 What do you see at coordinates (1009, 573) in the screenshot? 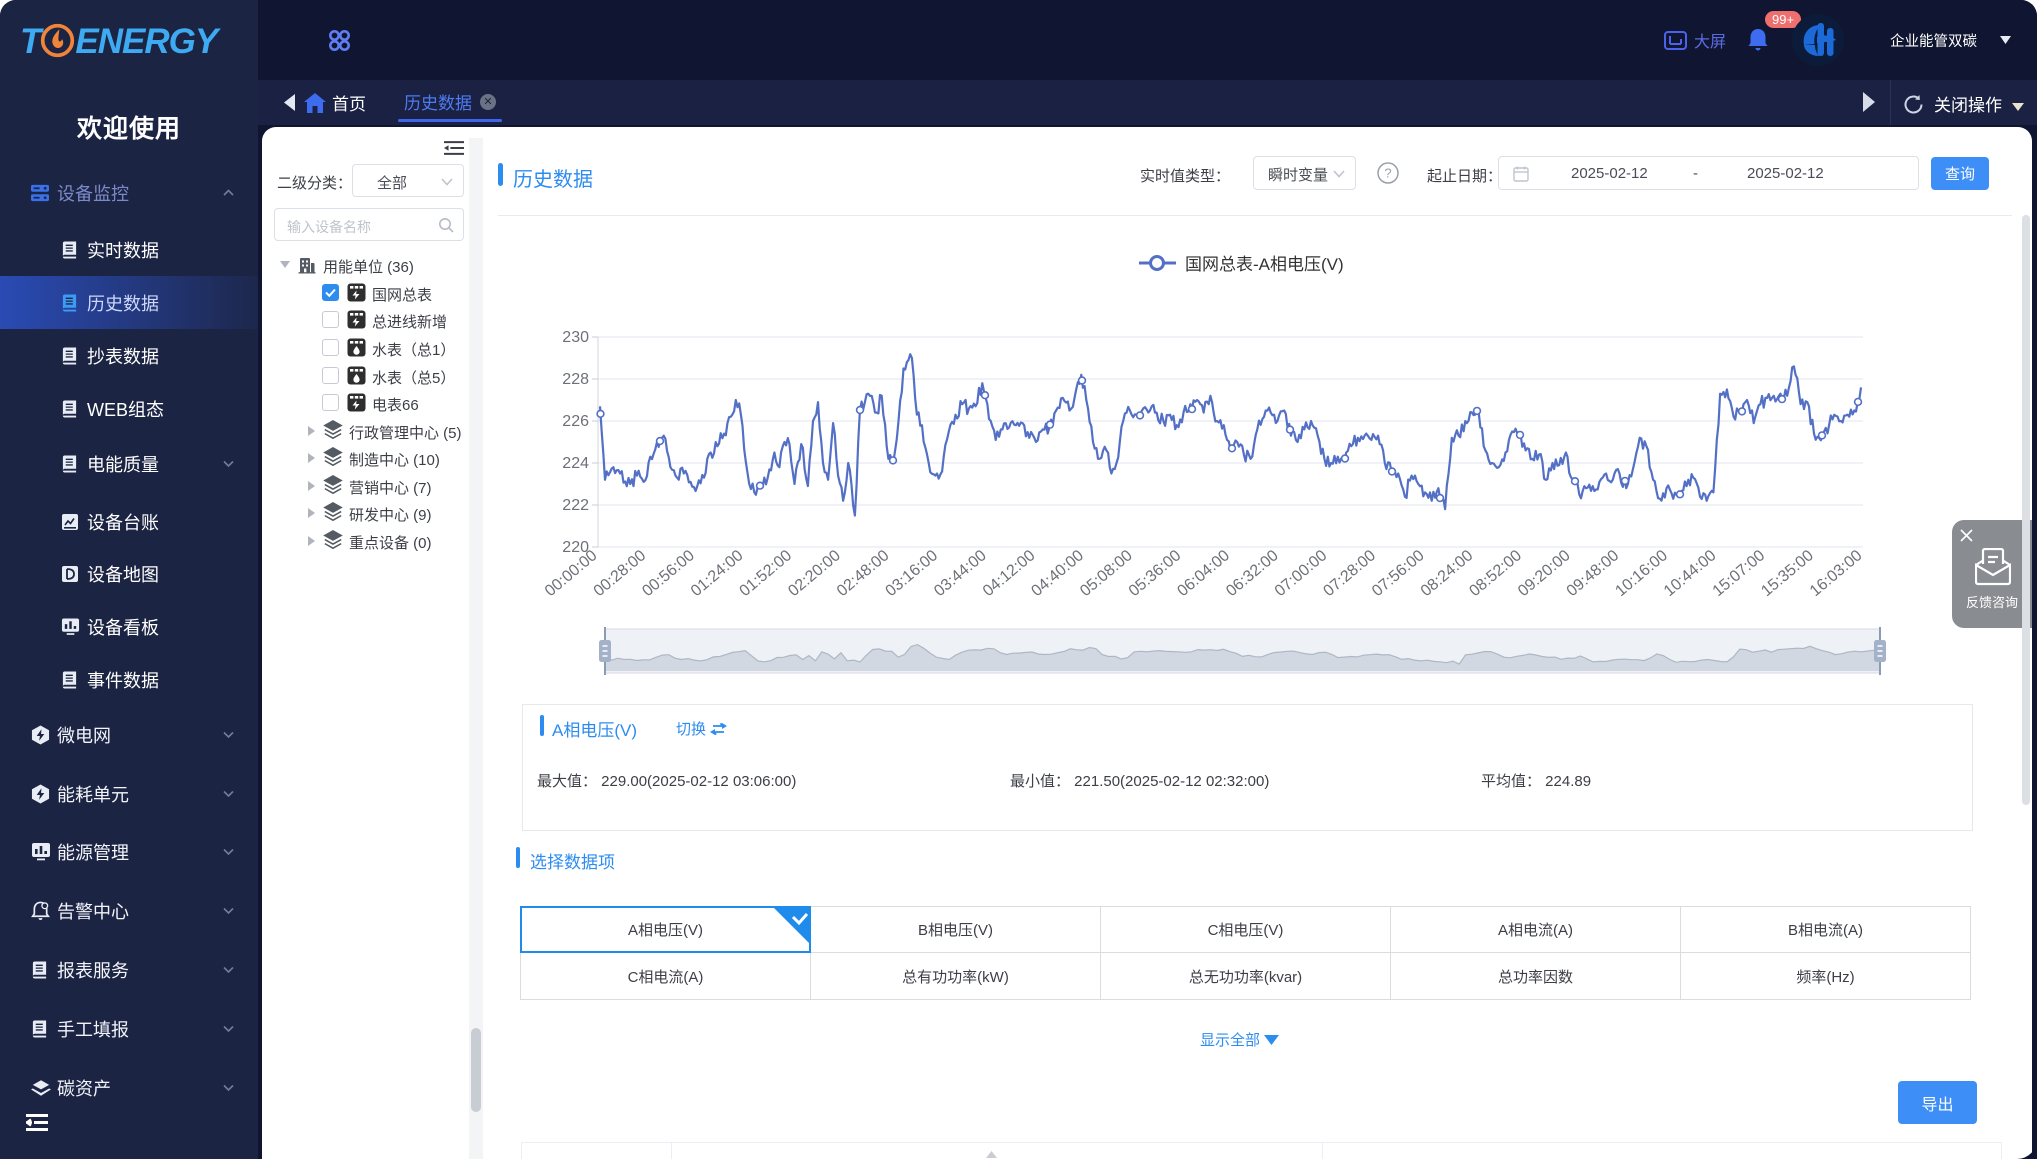
I see `svg-text: 04:12:00` at bounding box center [1009, 573].